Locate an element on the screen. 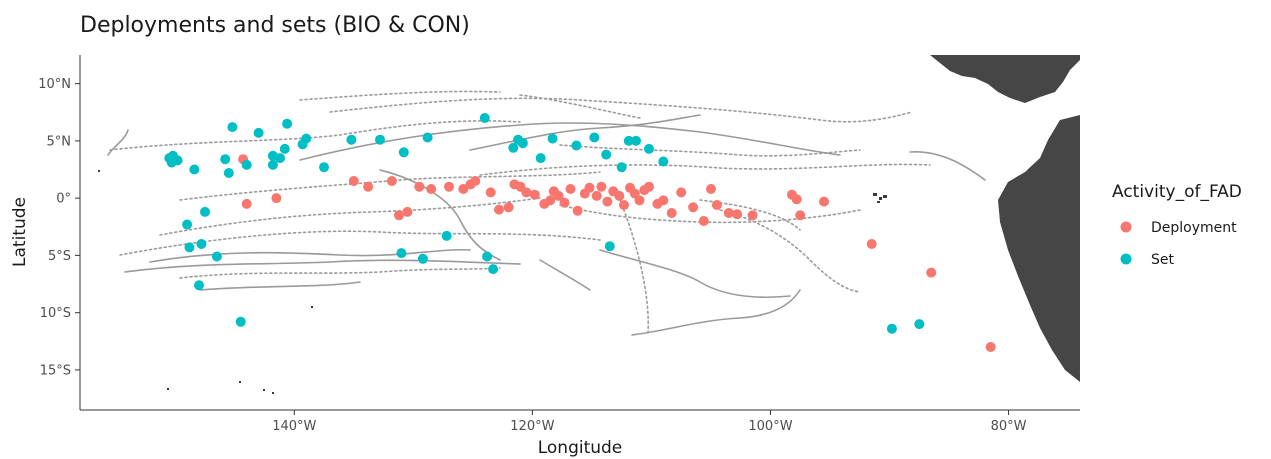  landmass-americas is located at coordinates (1005, 218).